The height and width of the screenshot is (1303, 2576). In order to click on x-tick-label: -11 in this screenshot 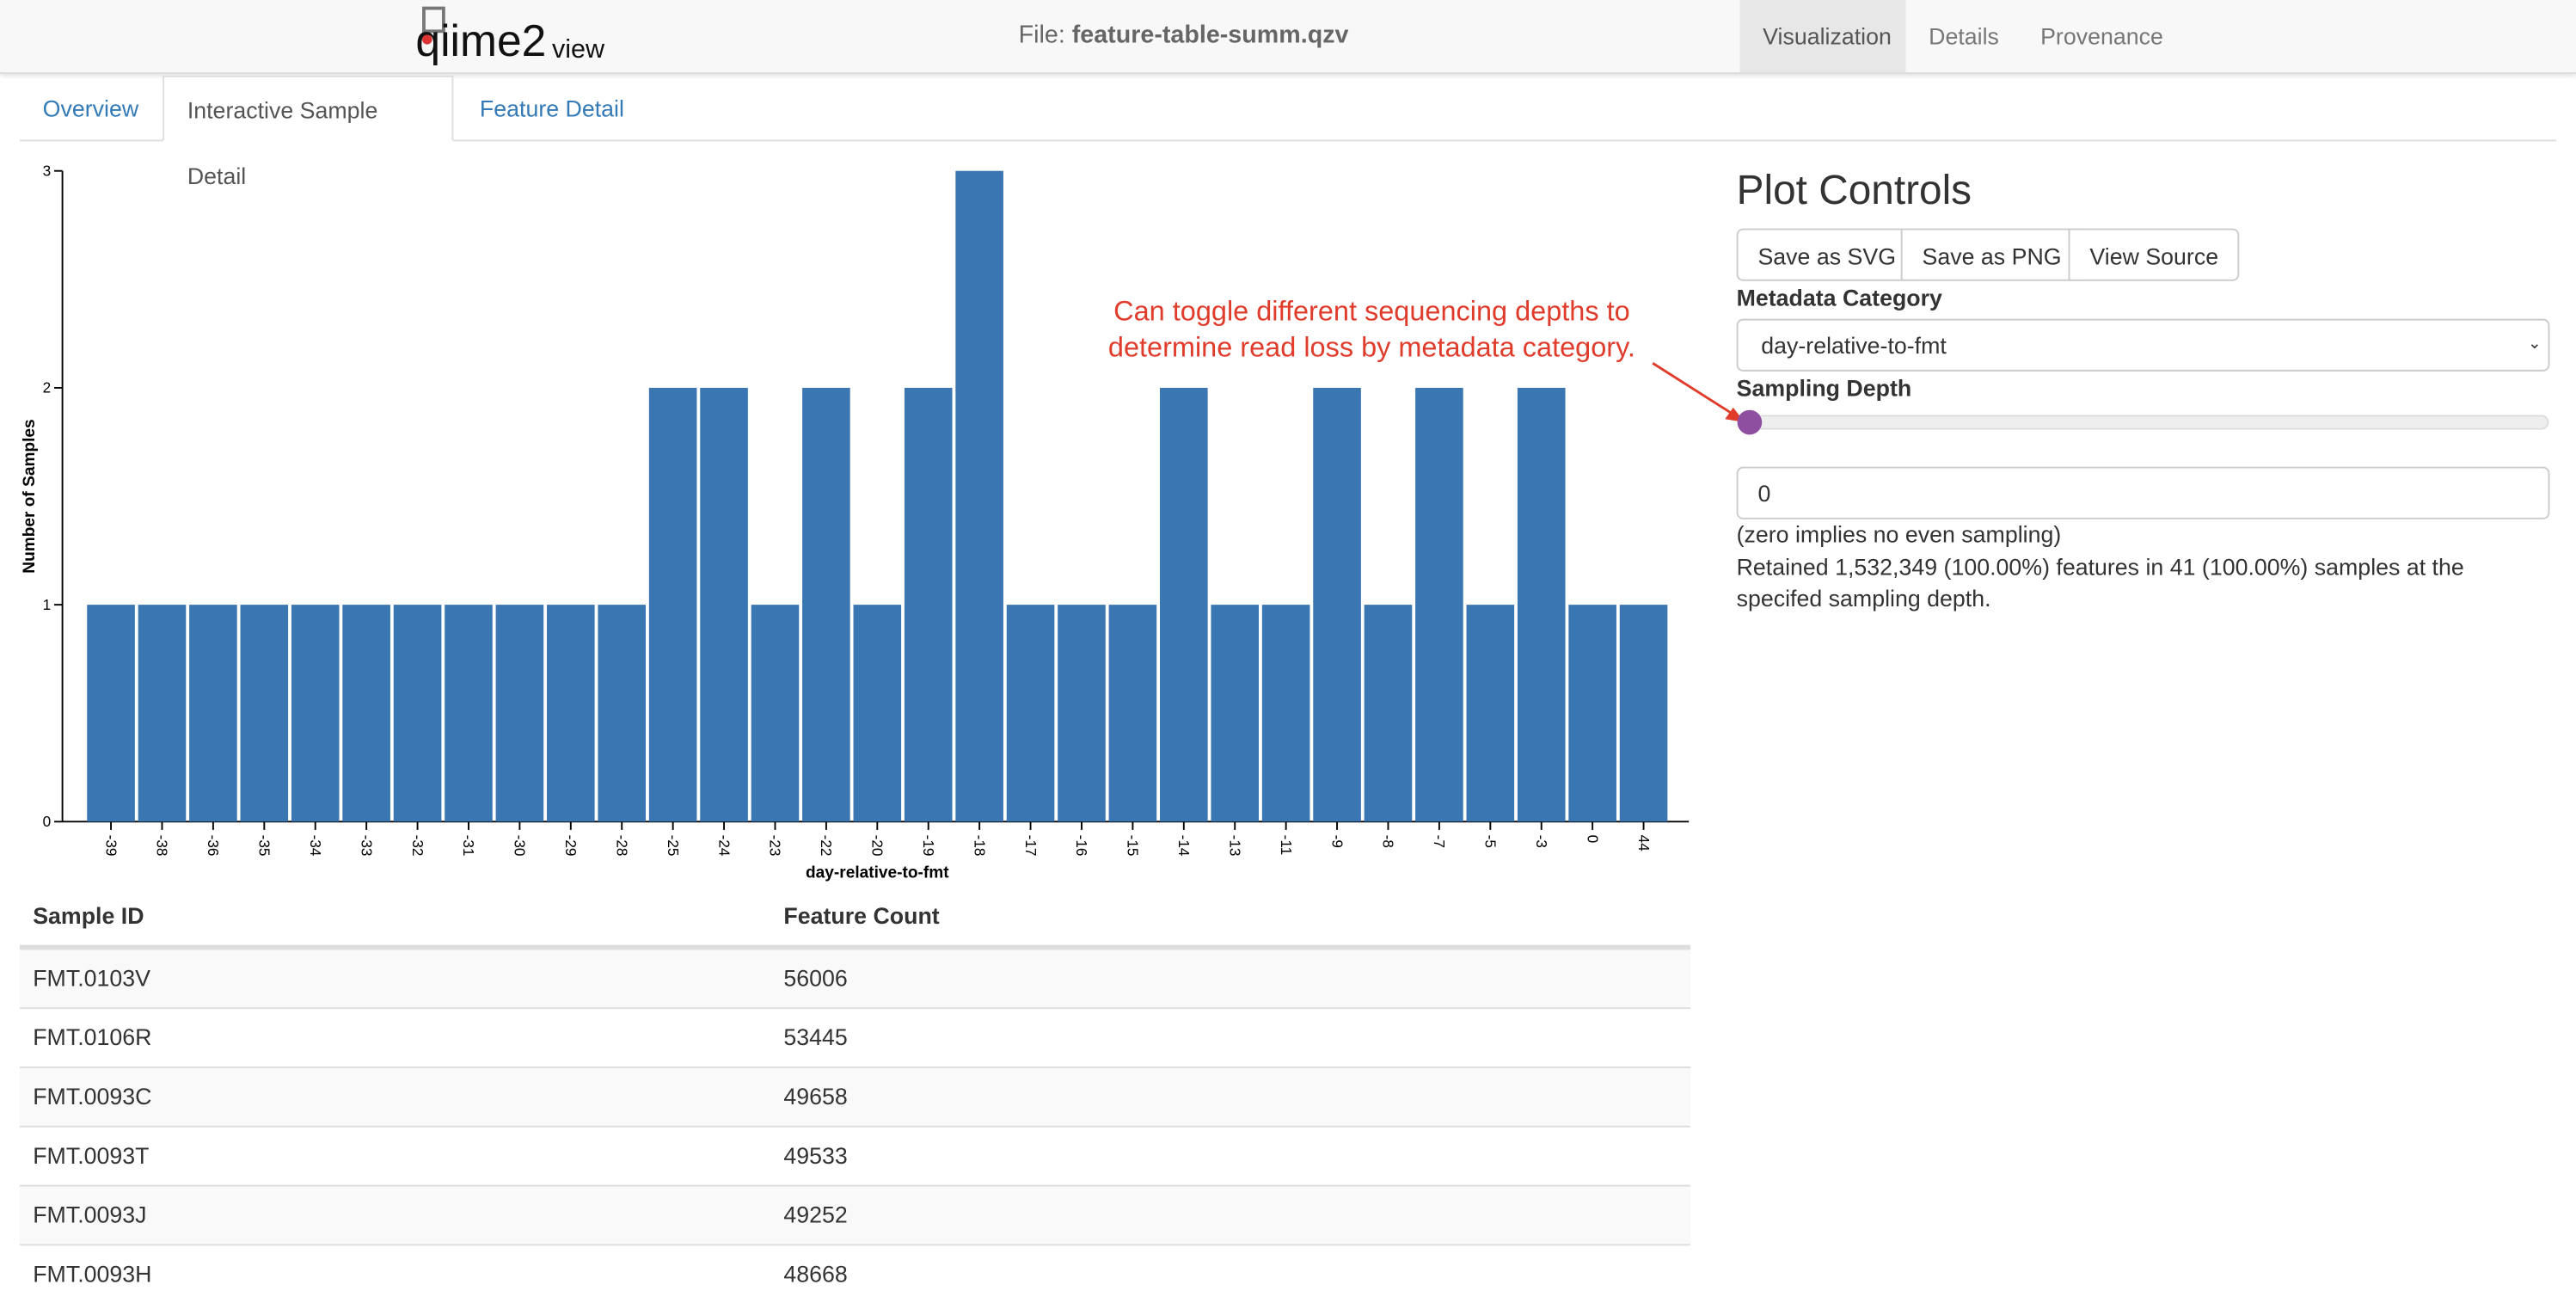, I will do `click(1286, 845)`.